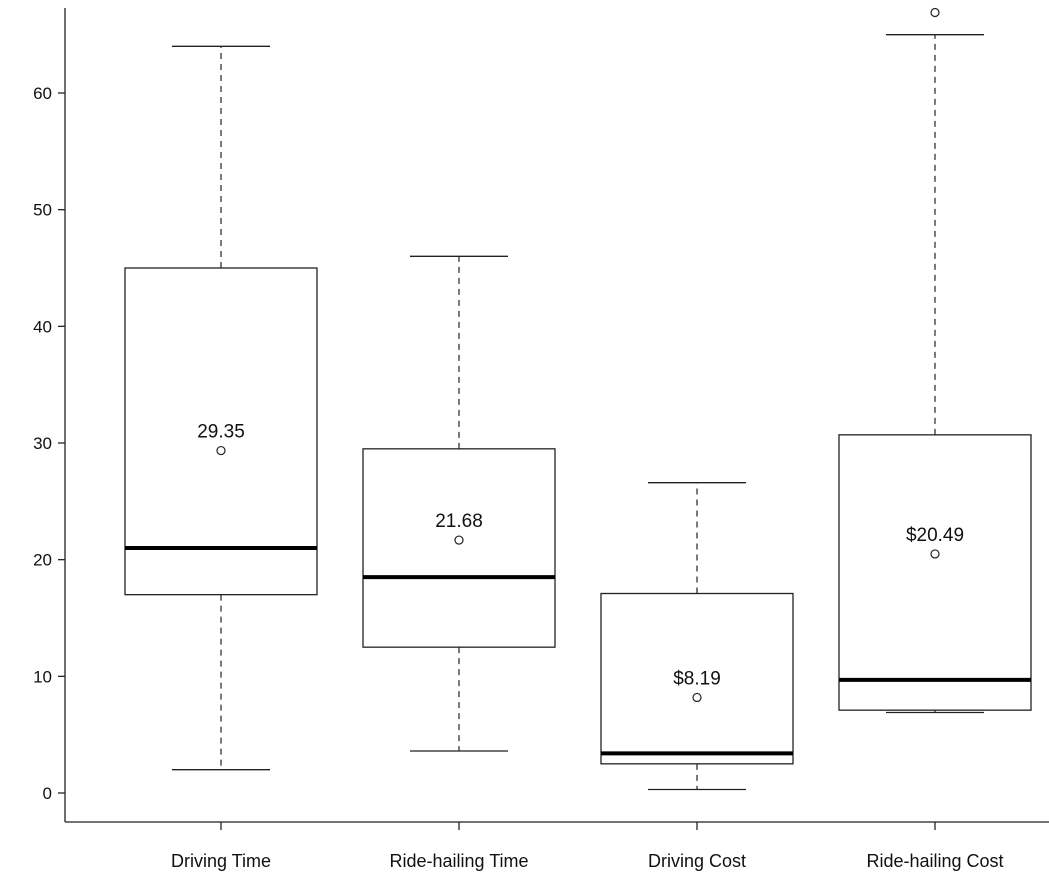  What do you see at coordinates (42, 210) in the screenshot?
I see `y-tick-label: 50` at bounding box center [42, 210].